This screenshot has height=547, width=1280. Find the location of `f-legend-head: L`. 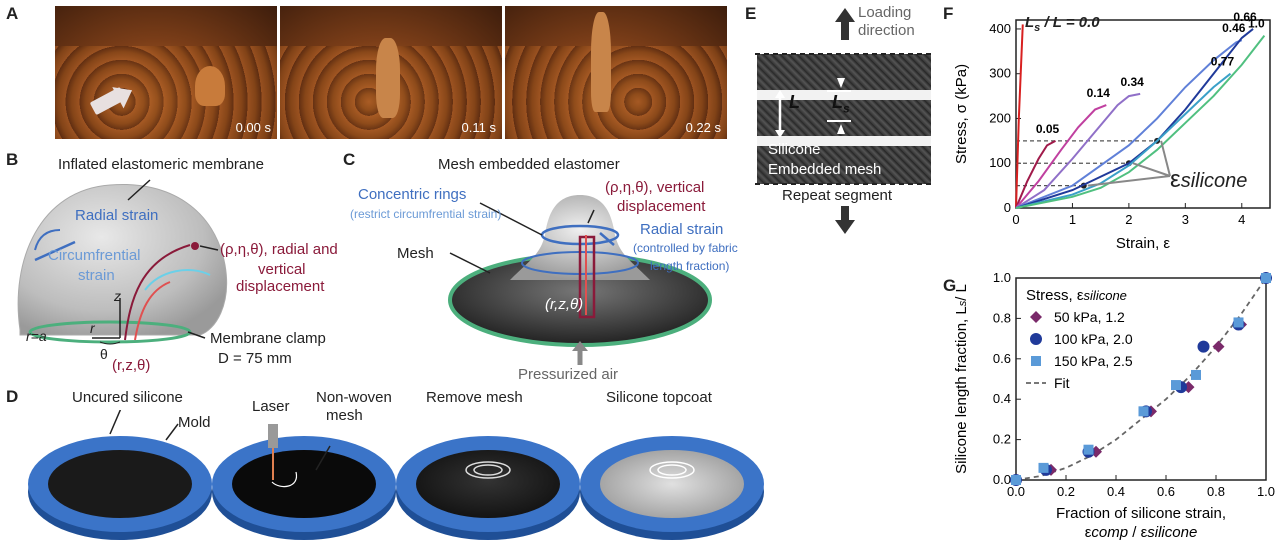

f-legend-head: L is located at coordinates (1030, 22).